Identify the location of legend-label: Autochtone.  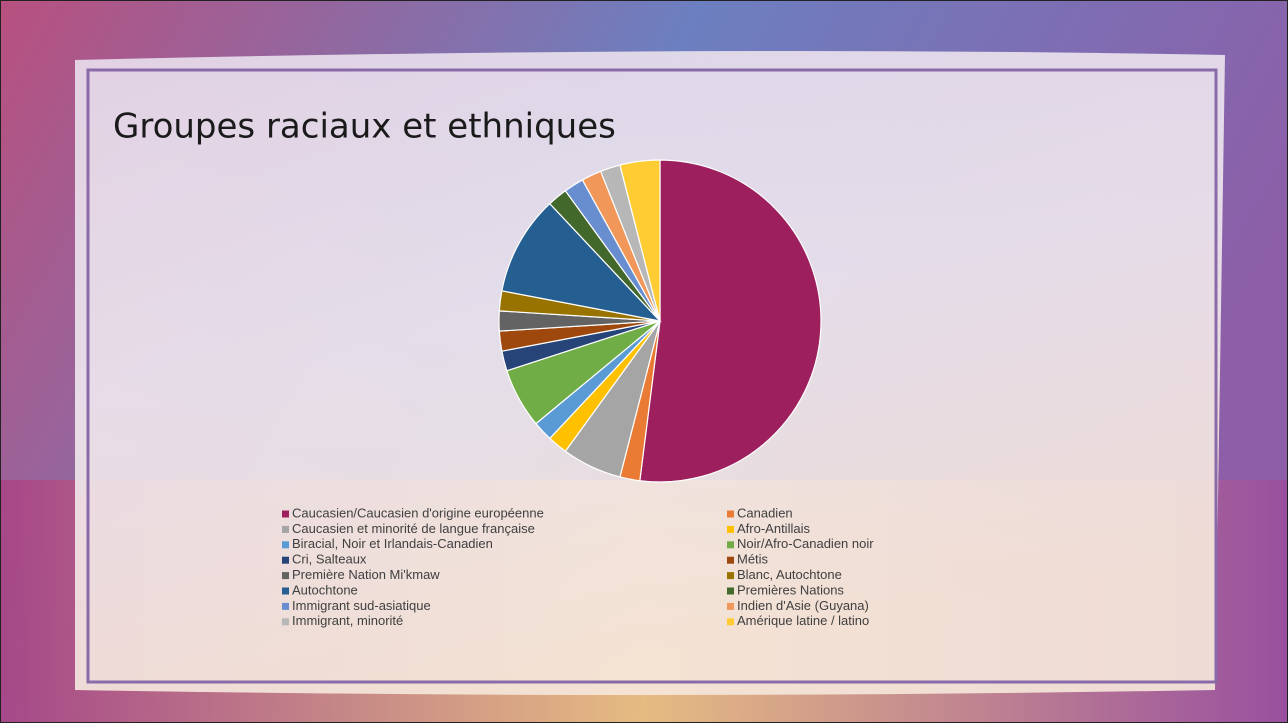
(325, 589).